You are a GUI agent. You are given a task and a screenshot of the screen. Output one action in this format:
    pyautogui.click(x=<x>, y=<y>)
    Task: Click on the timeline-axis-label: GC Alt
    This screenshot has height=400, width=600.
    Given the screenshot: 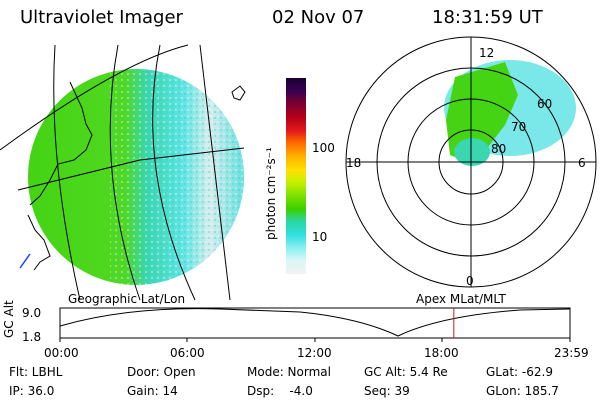 What is the action you would take?
    pyautogui.click(x=9, y=319)
    